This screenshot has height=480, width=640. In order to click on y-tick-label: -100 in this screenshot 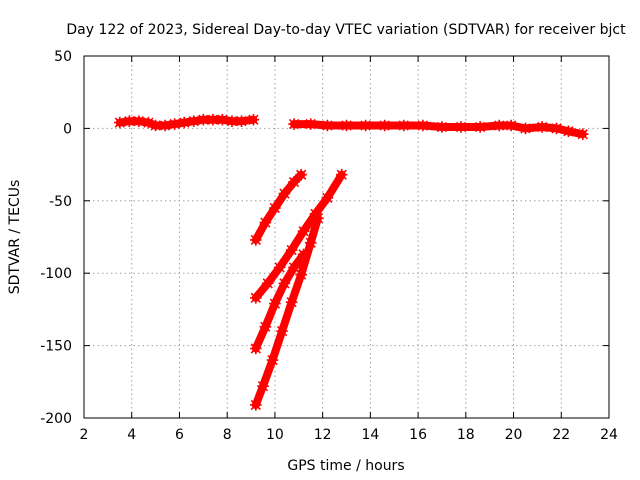, I will do `click(56, 274)`.